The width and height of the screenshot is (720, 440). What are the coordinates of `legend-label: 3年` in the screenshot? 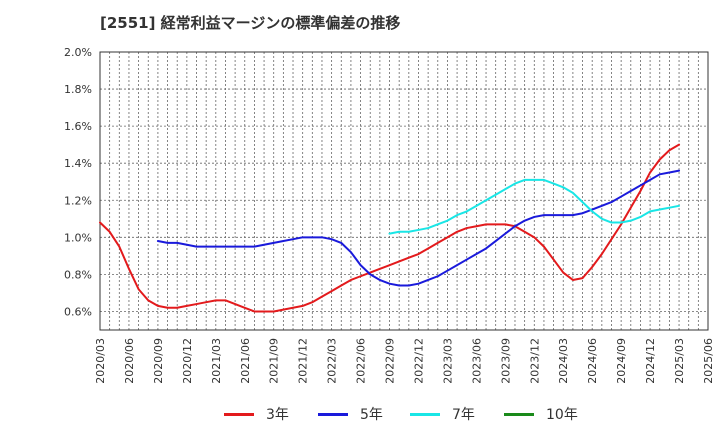 It's located at (277, 415).